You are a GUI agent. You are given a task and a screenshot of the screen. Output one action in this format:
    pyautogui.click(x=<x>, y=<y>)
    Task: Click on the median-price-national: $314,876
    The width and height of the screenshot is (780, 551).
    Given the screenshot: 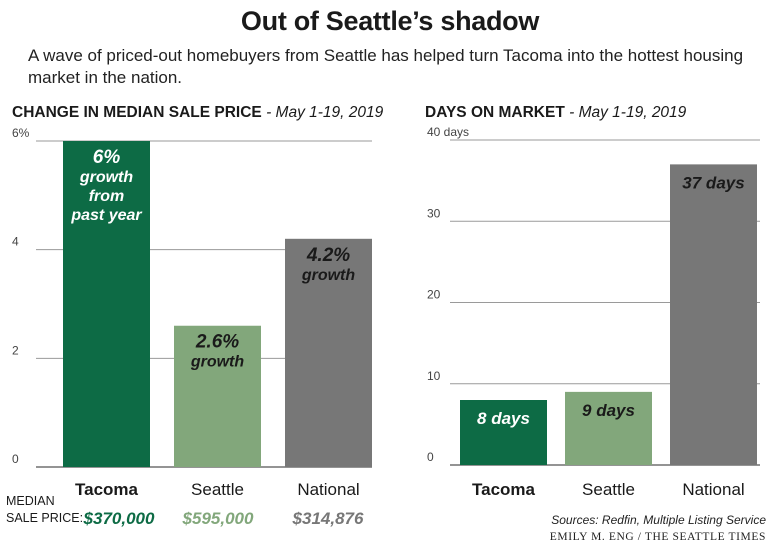 What is the action you would take?
    pyautogui.click(x=328, y=518)
    